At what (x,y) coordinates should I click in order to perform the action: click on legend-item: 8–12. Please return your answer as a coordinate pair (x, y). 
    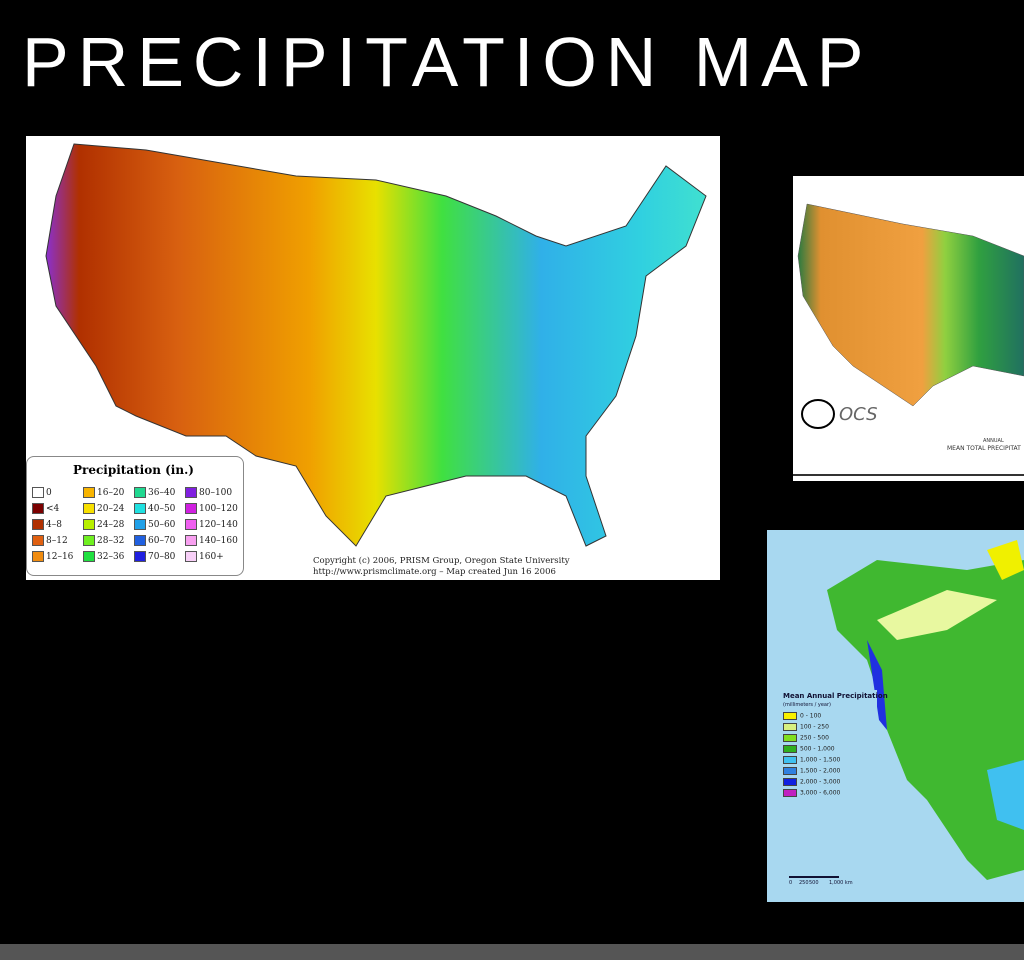
    Looking at the image, I should click on (50, 540).